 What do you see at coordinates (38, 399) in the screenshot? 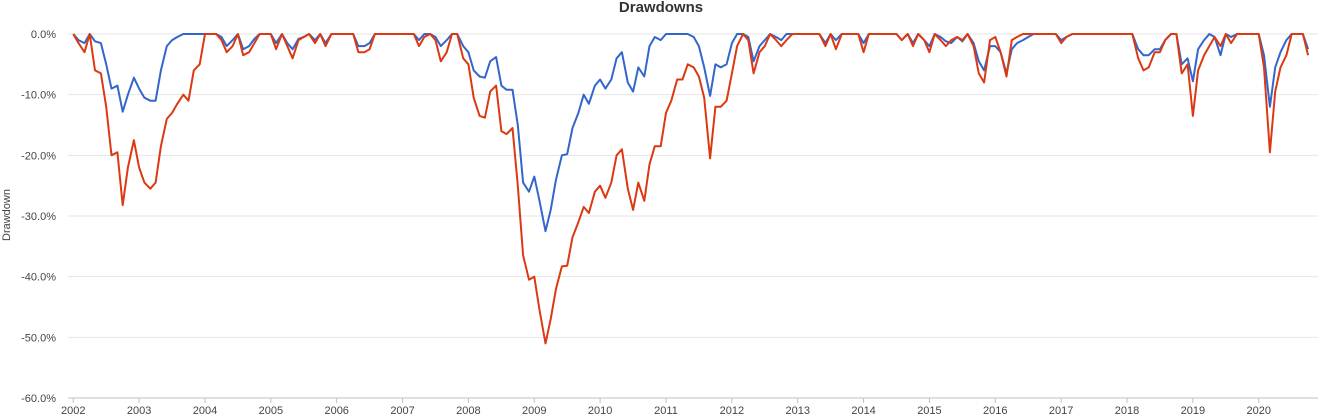
I see `y-tick-label: -60.0%` at bounding box center [38, 399].